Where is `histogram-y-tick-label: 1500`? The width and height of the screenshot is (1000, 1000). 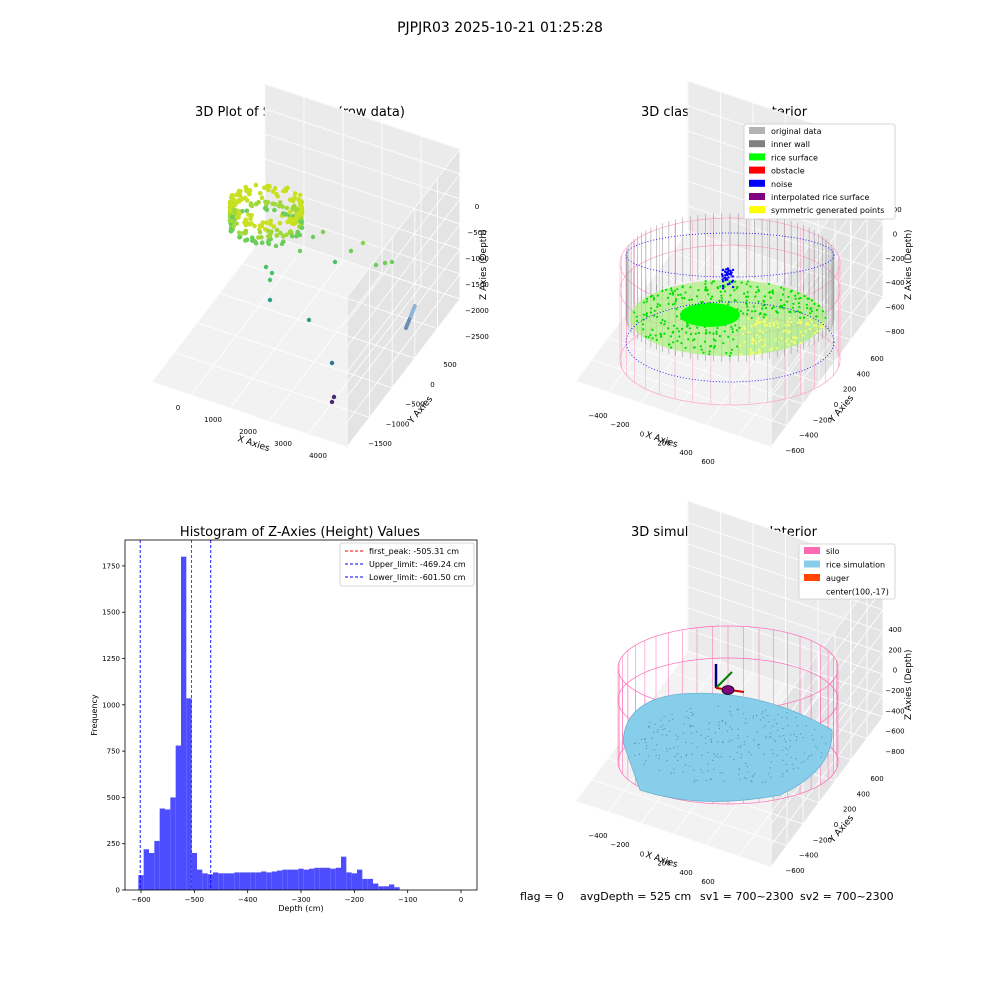 histogram-y-tick-label: 1500 is located at coordinates (111, 613).